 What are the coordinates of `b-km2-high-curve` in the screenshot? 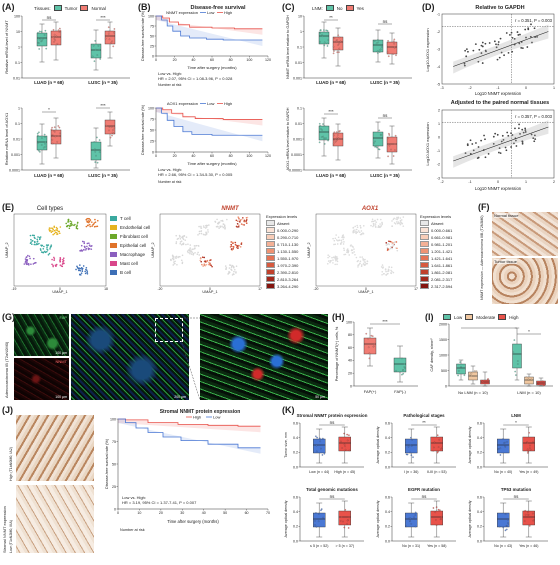 It's located at (209, 113).